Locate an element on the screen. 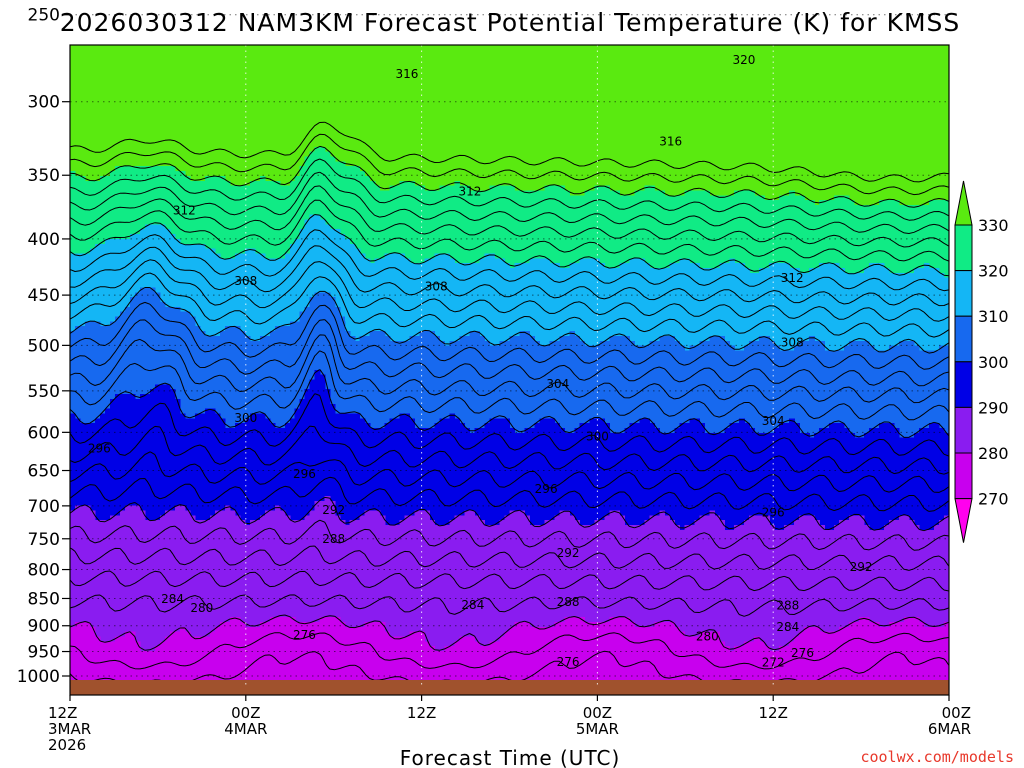 The width and height of the screenshot is (1024, 768). colorbar: 330 320 310 300 290 280 270 is located at coordinates (981, 361).